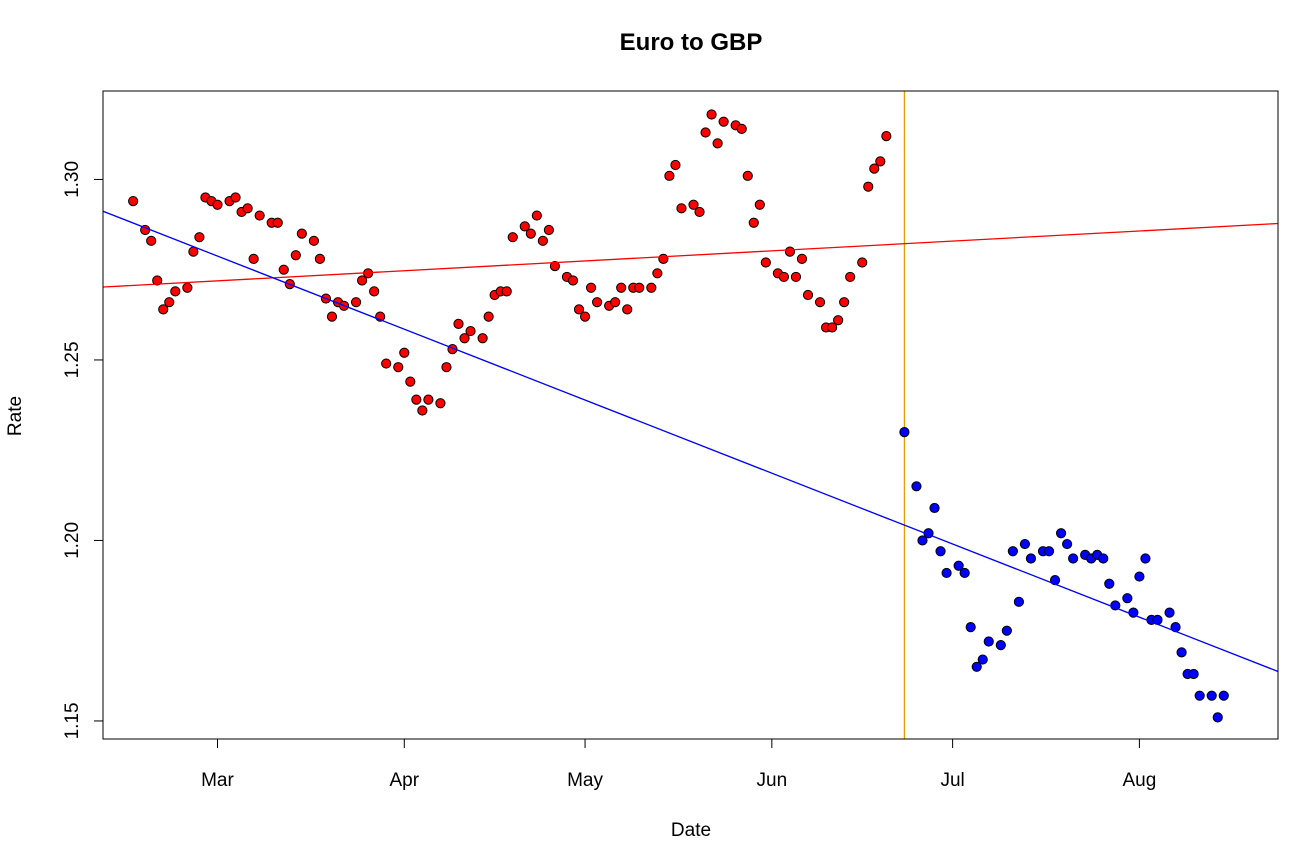 This screenshot has height=850, width=1298. Describe the element at coordinates (585, 780) in the screenshot. I see `x-tick-label: May` at that location.